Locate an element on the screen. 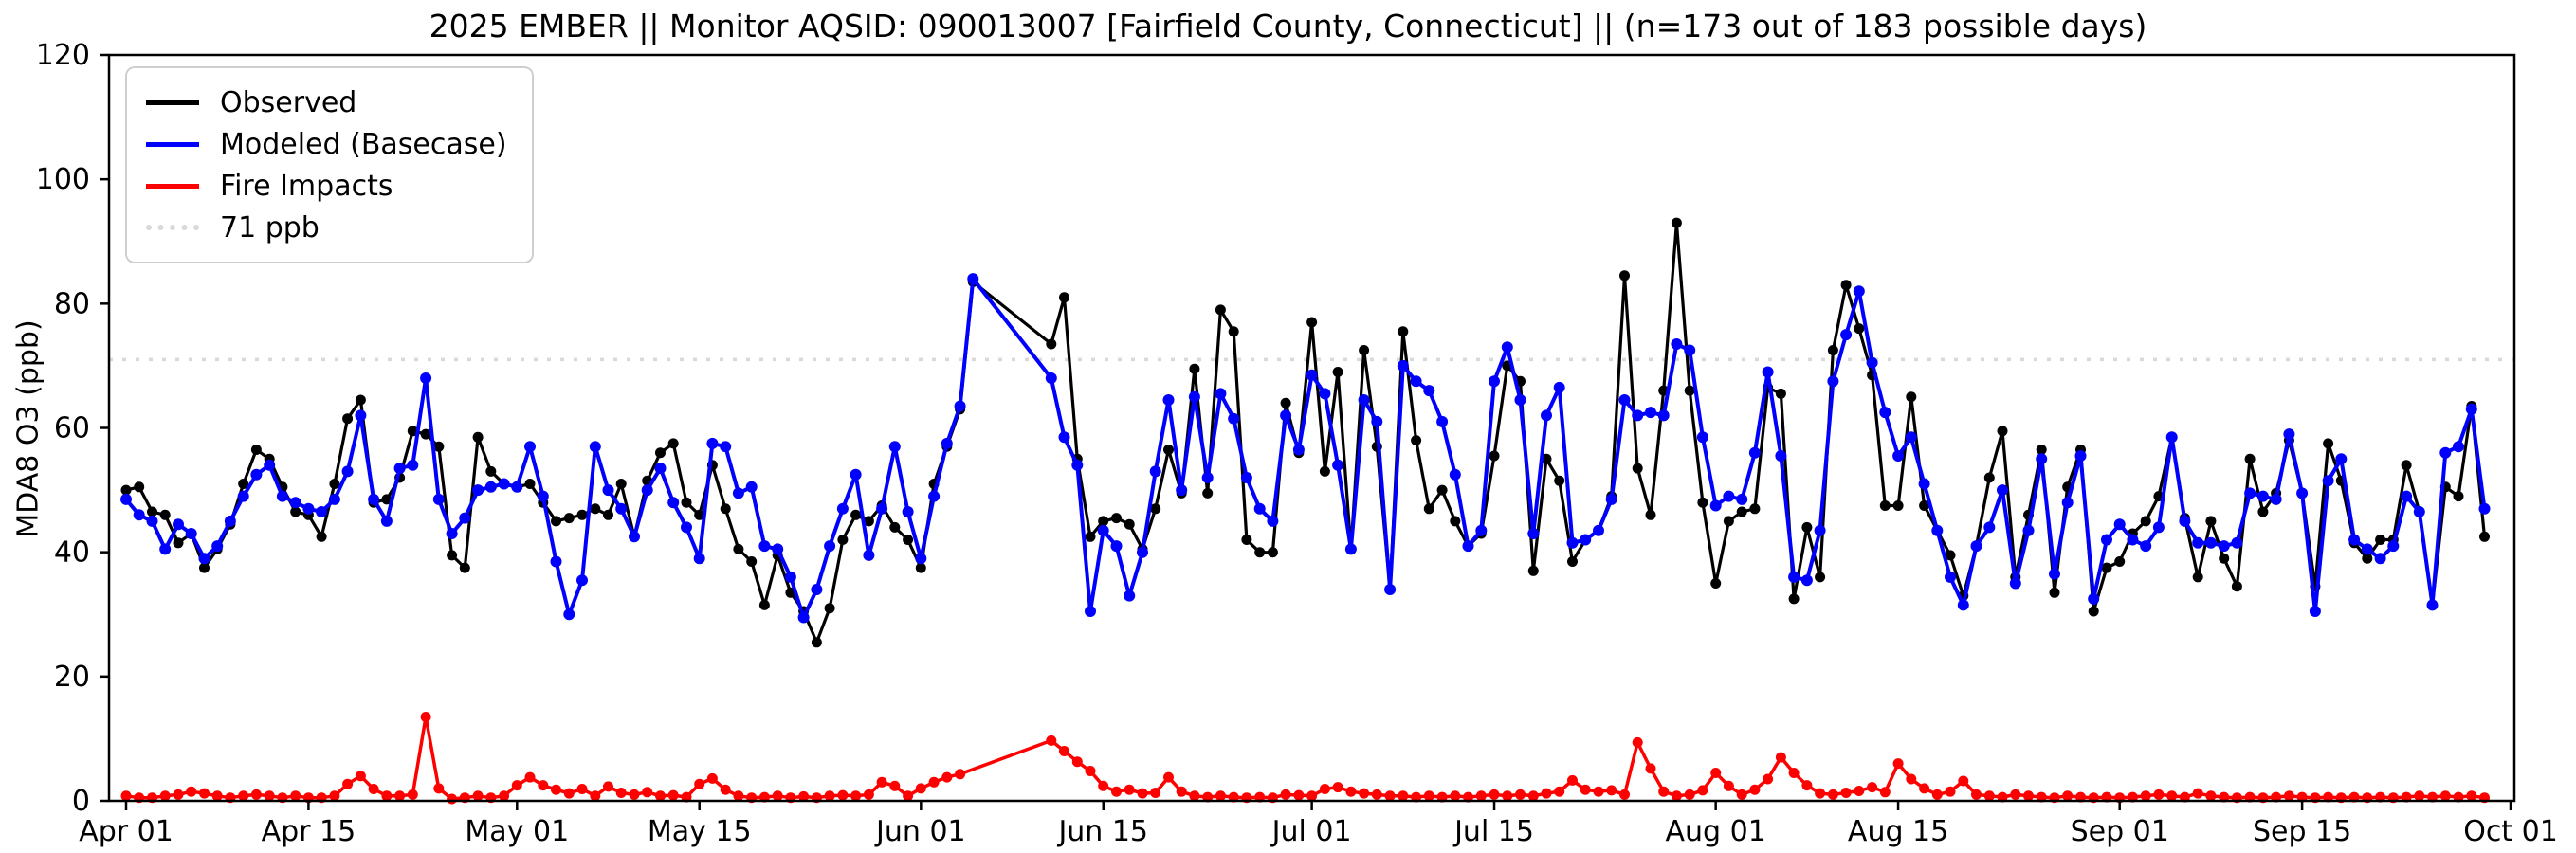 Image resolution: width=2576 pixels, height=853 pixels. svg-text: 120 is located at coordinates (63, 55).